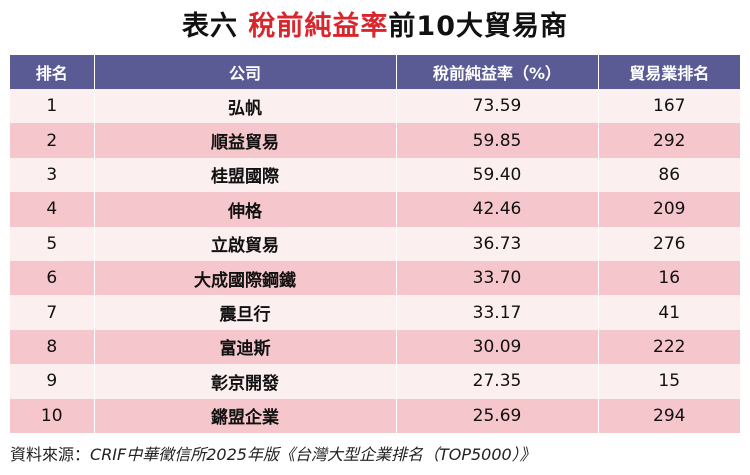  I want to click on title-highlight: 稅前純益率, so click(318, 26).